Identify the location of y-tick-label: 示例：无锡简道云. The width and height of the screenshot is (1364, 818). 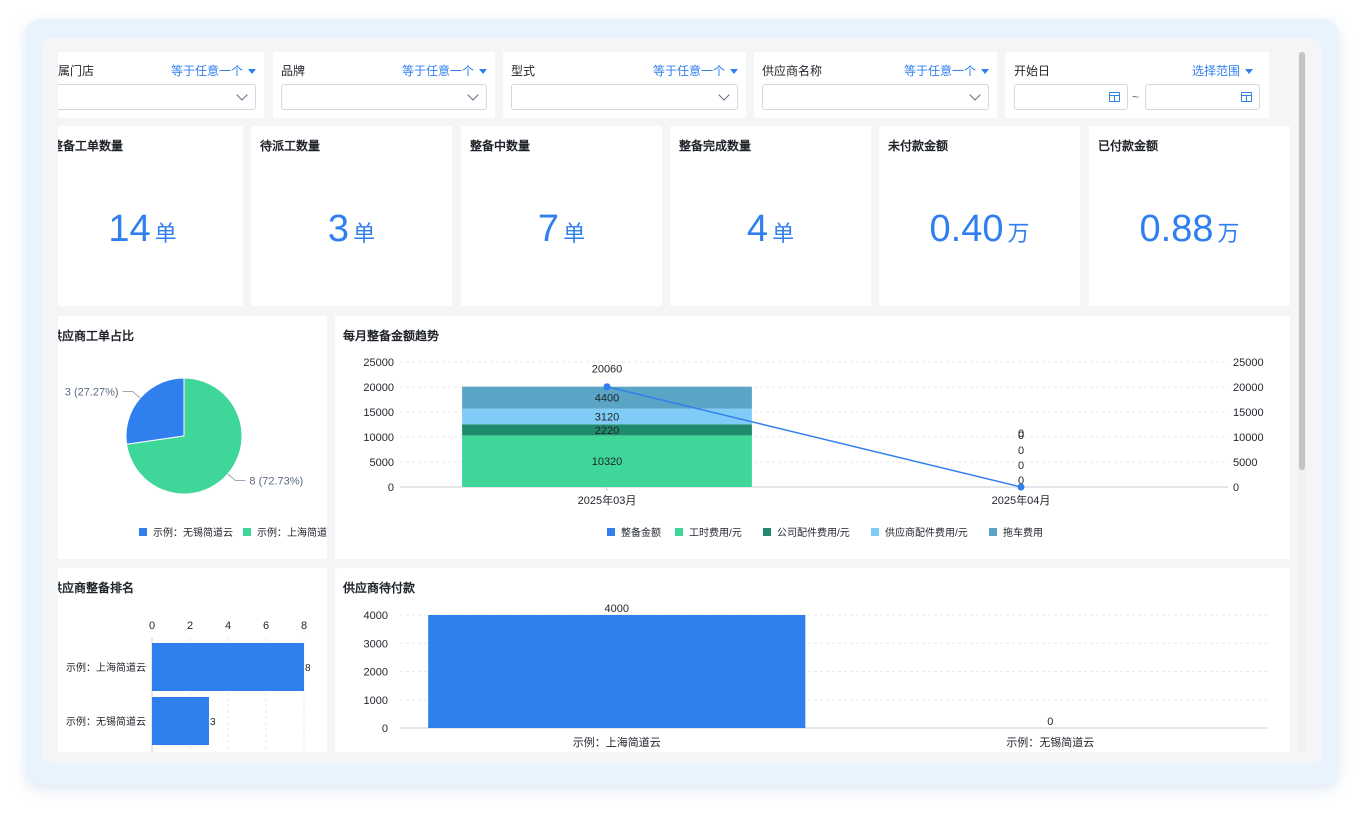
(106, 721).